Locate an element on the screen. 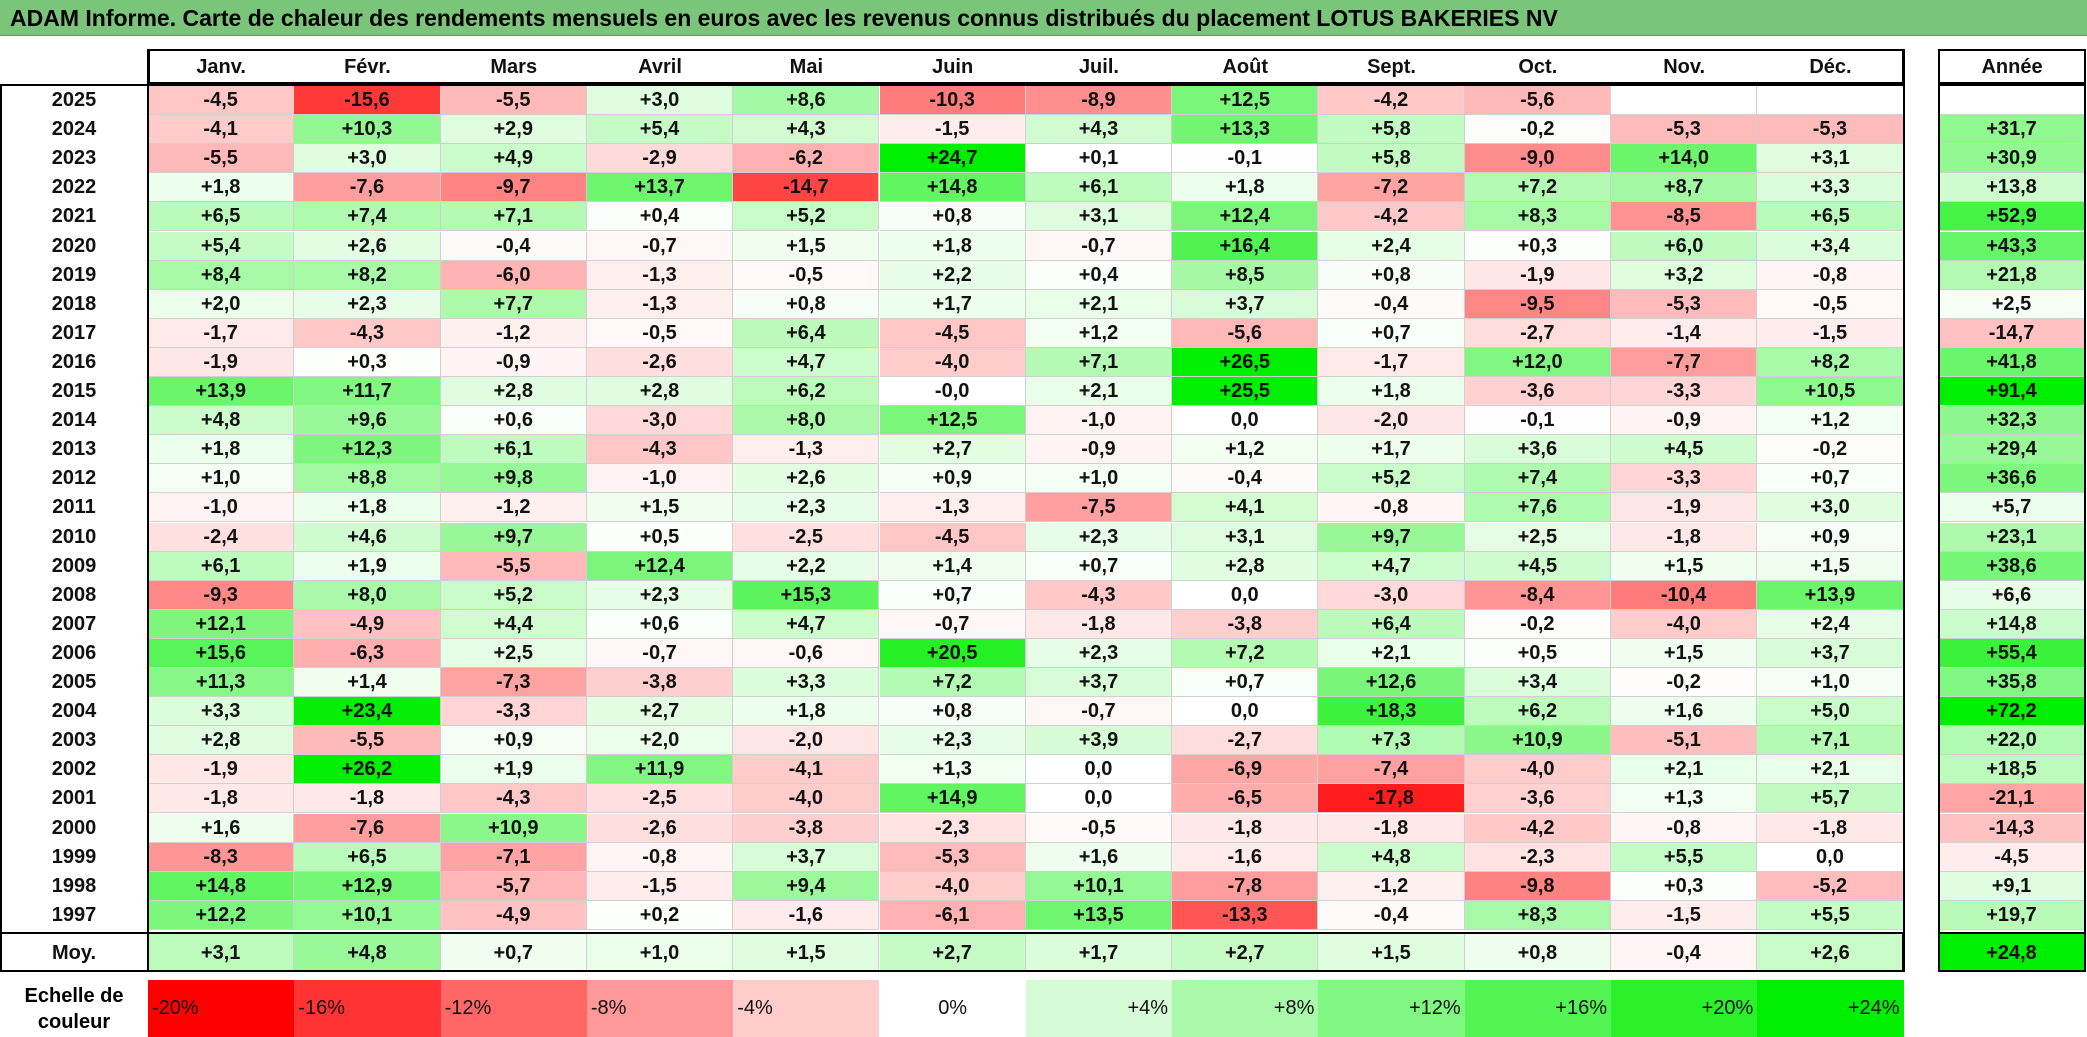  heatmap-cell: +1,7 is located at coordinates (1391, 450).